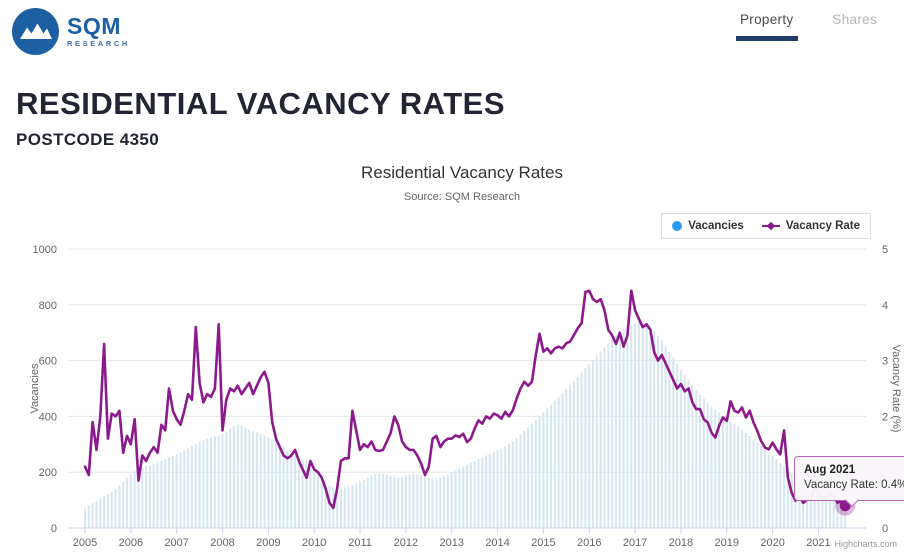  I want to click on y-axis-left-labels: 0 200 400 600 800 1000, so click(45, 389).